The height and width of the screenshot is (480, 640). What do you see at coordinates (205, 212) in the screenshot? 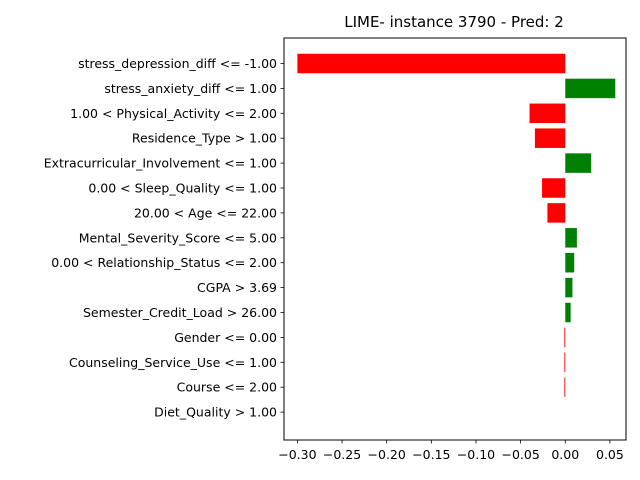
I see `y-tick-label: 20.00 < Age <= 22.00` at bounding box center [205, 212].